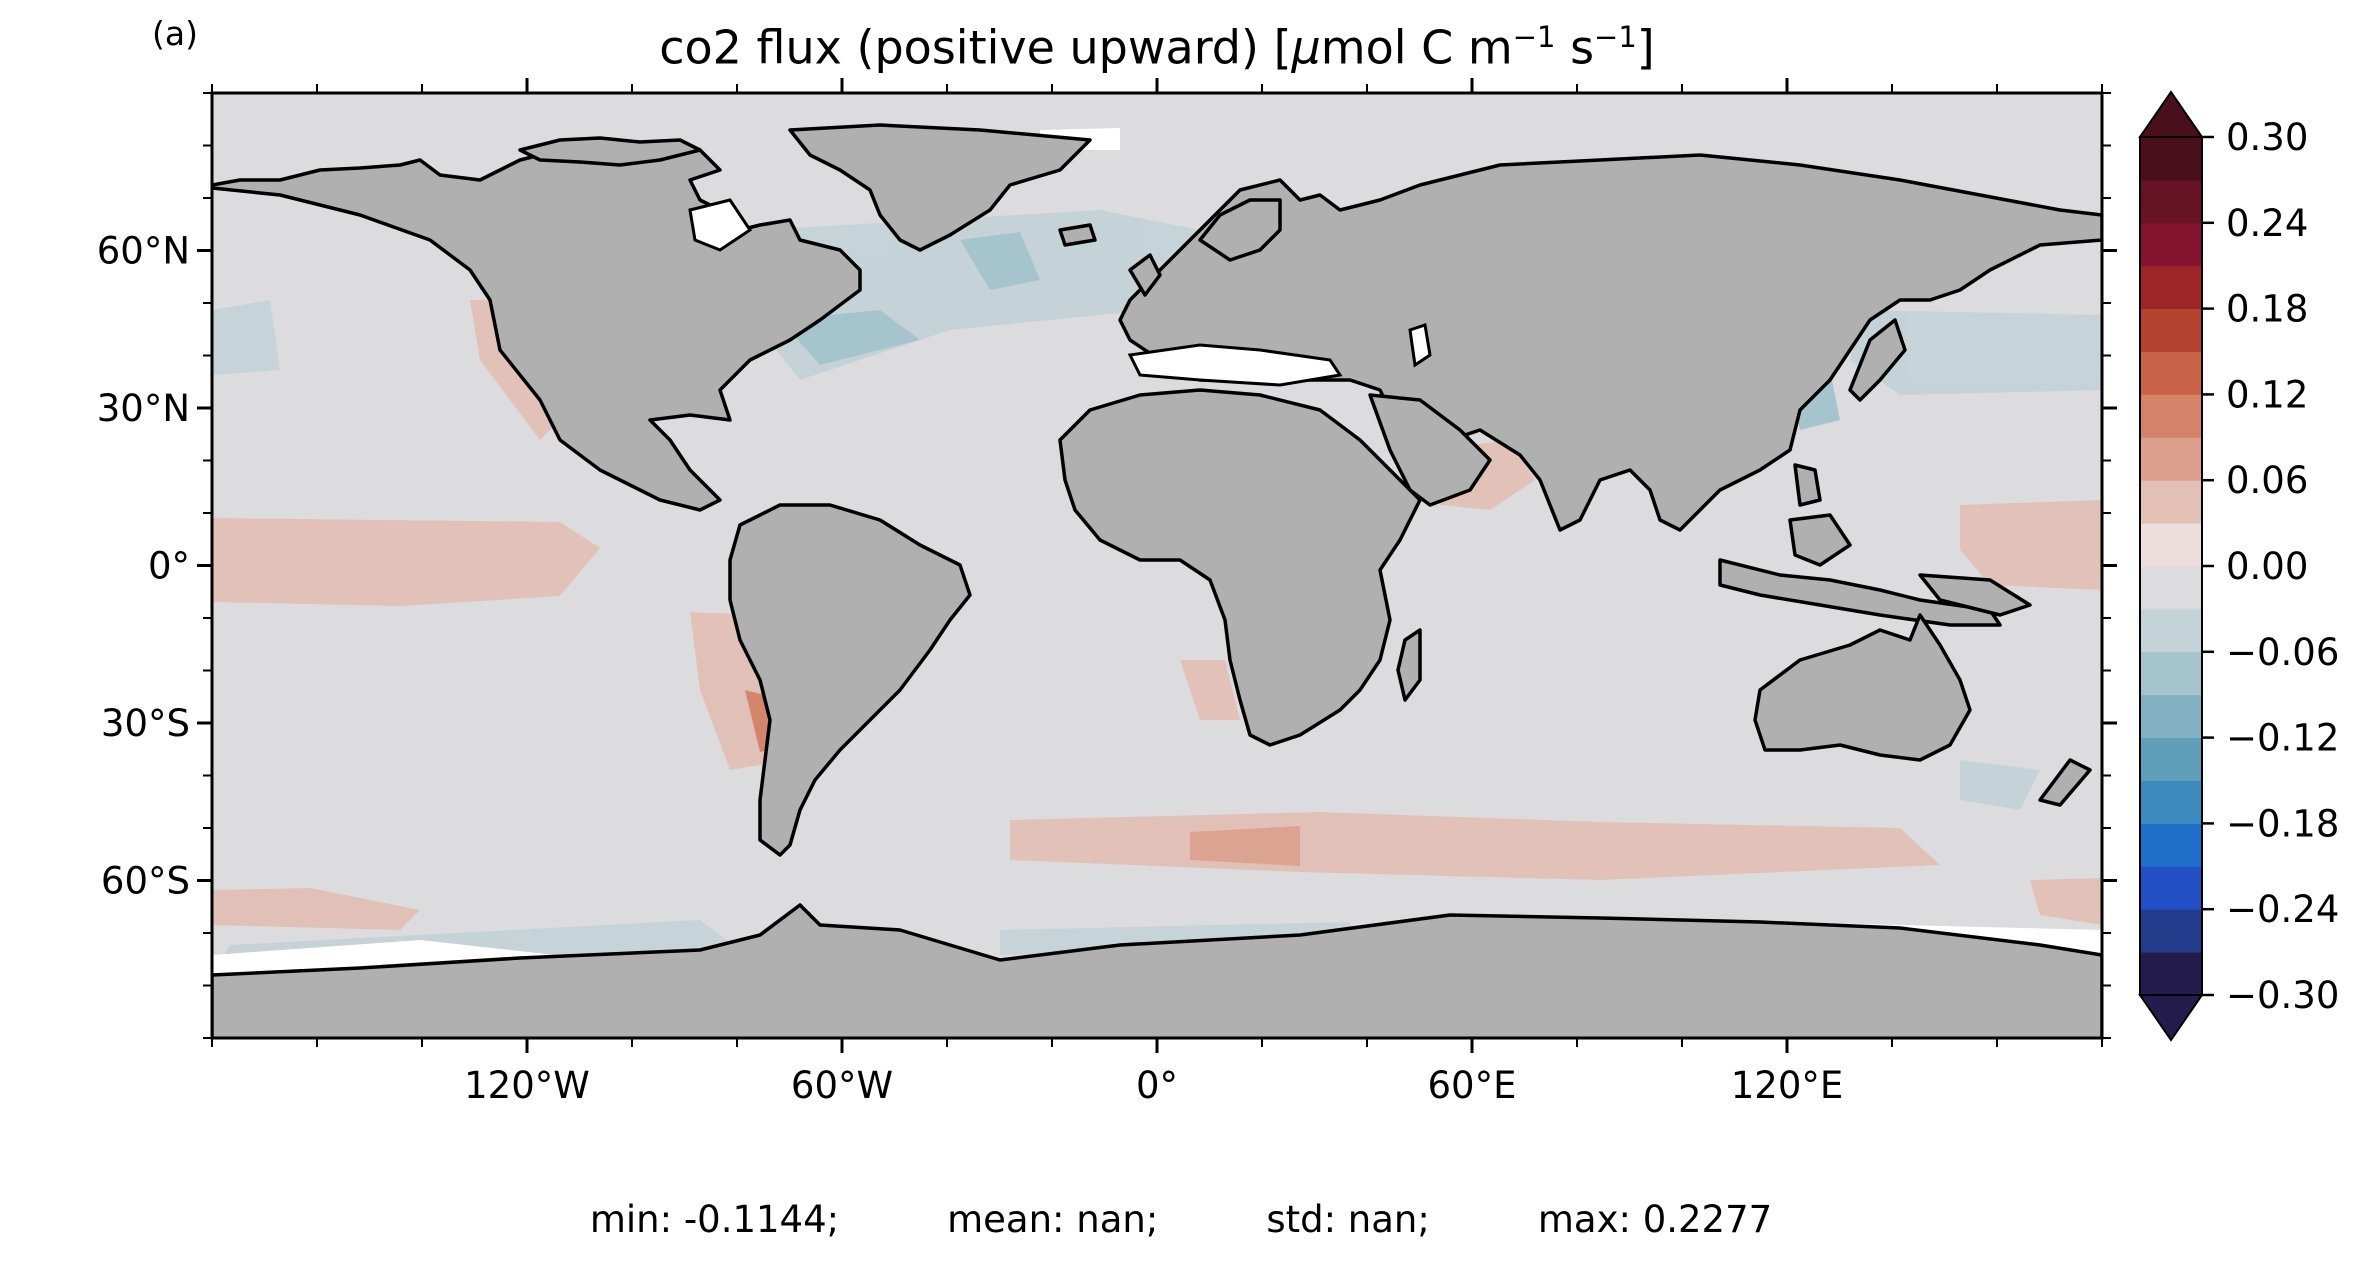 The image size is (2362, 1263). Describe the element at coordinates (143, 251) in the screenshot. I see `y-tick-label: 60°N` at that location.